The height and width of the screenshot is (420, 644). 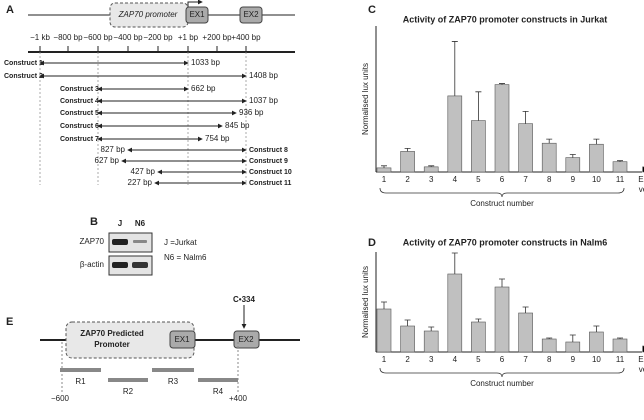 I want to click on row-label: β-actin, so click(x=92, y=264).